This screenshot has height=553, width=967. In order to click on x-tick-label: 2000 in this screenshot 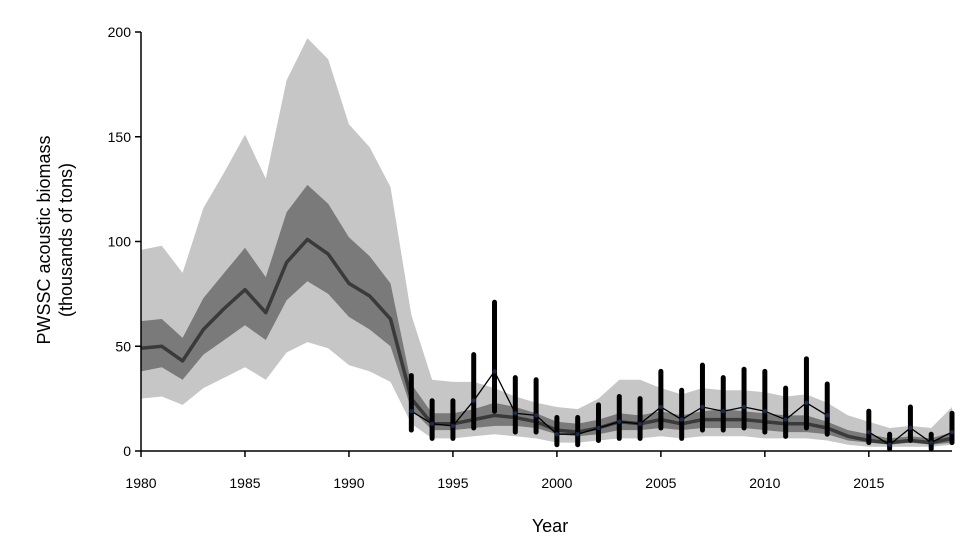, I will do `click(556, 483)`.